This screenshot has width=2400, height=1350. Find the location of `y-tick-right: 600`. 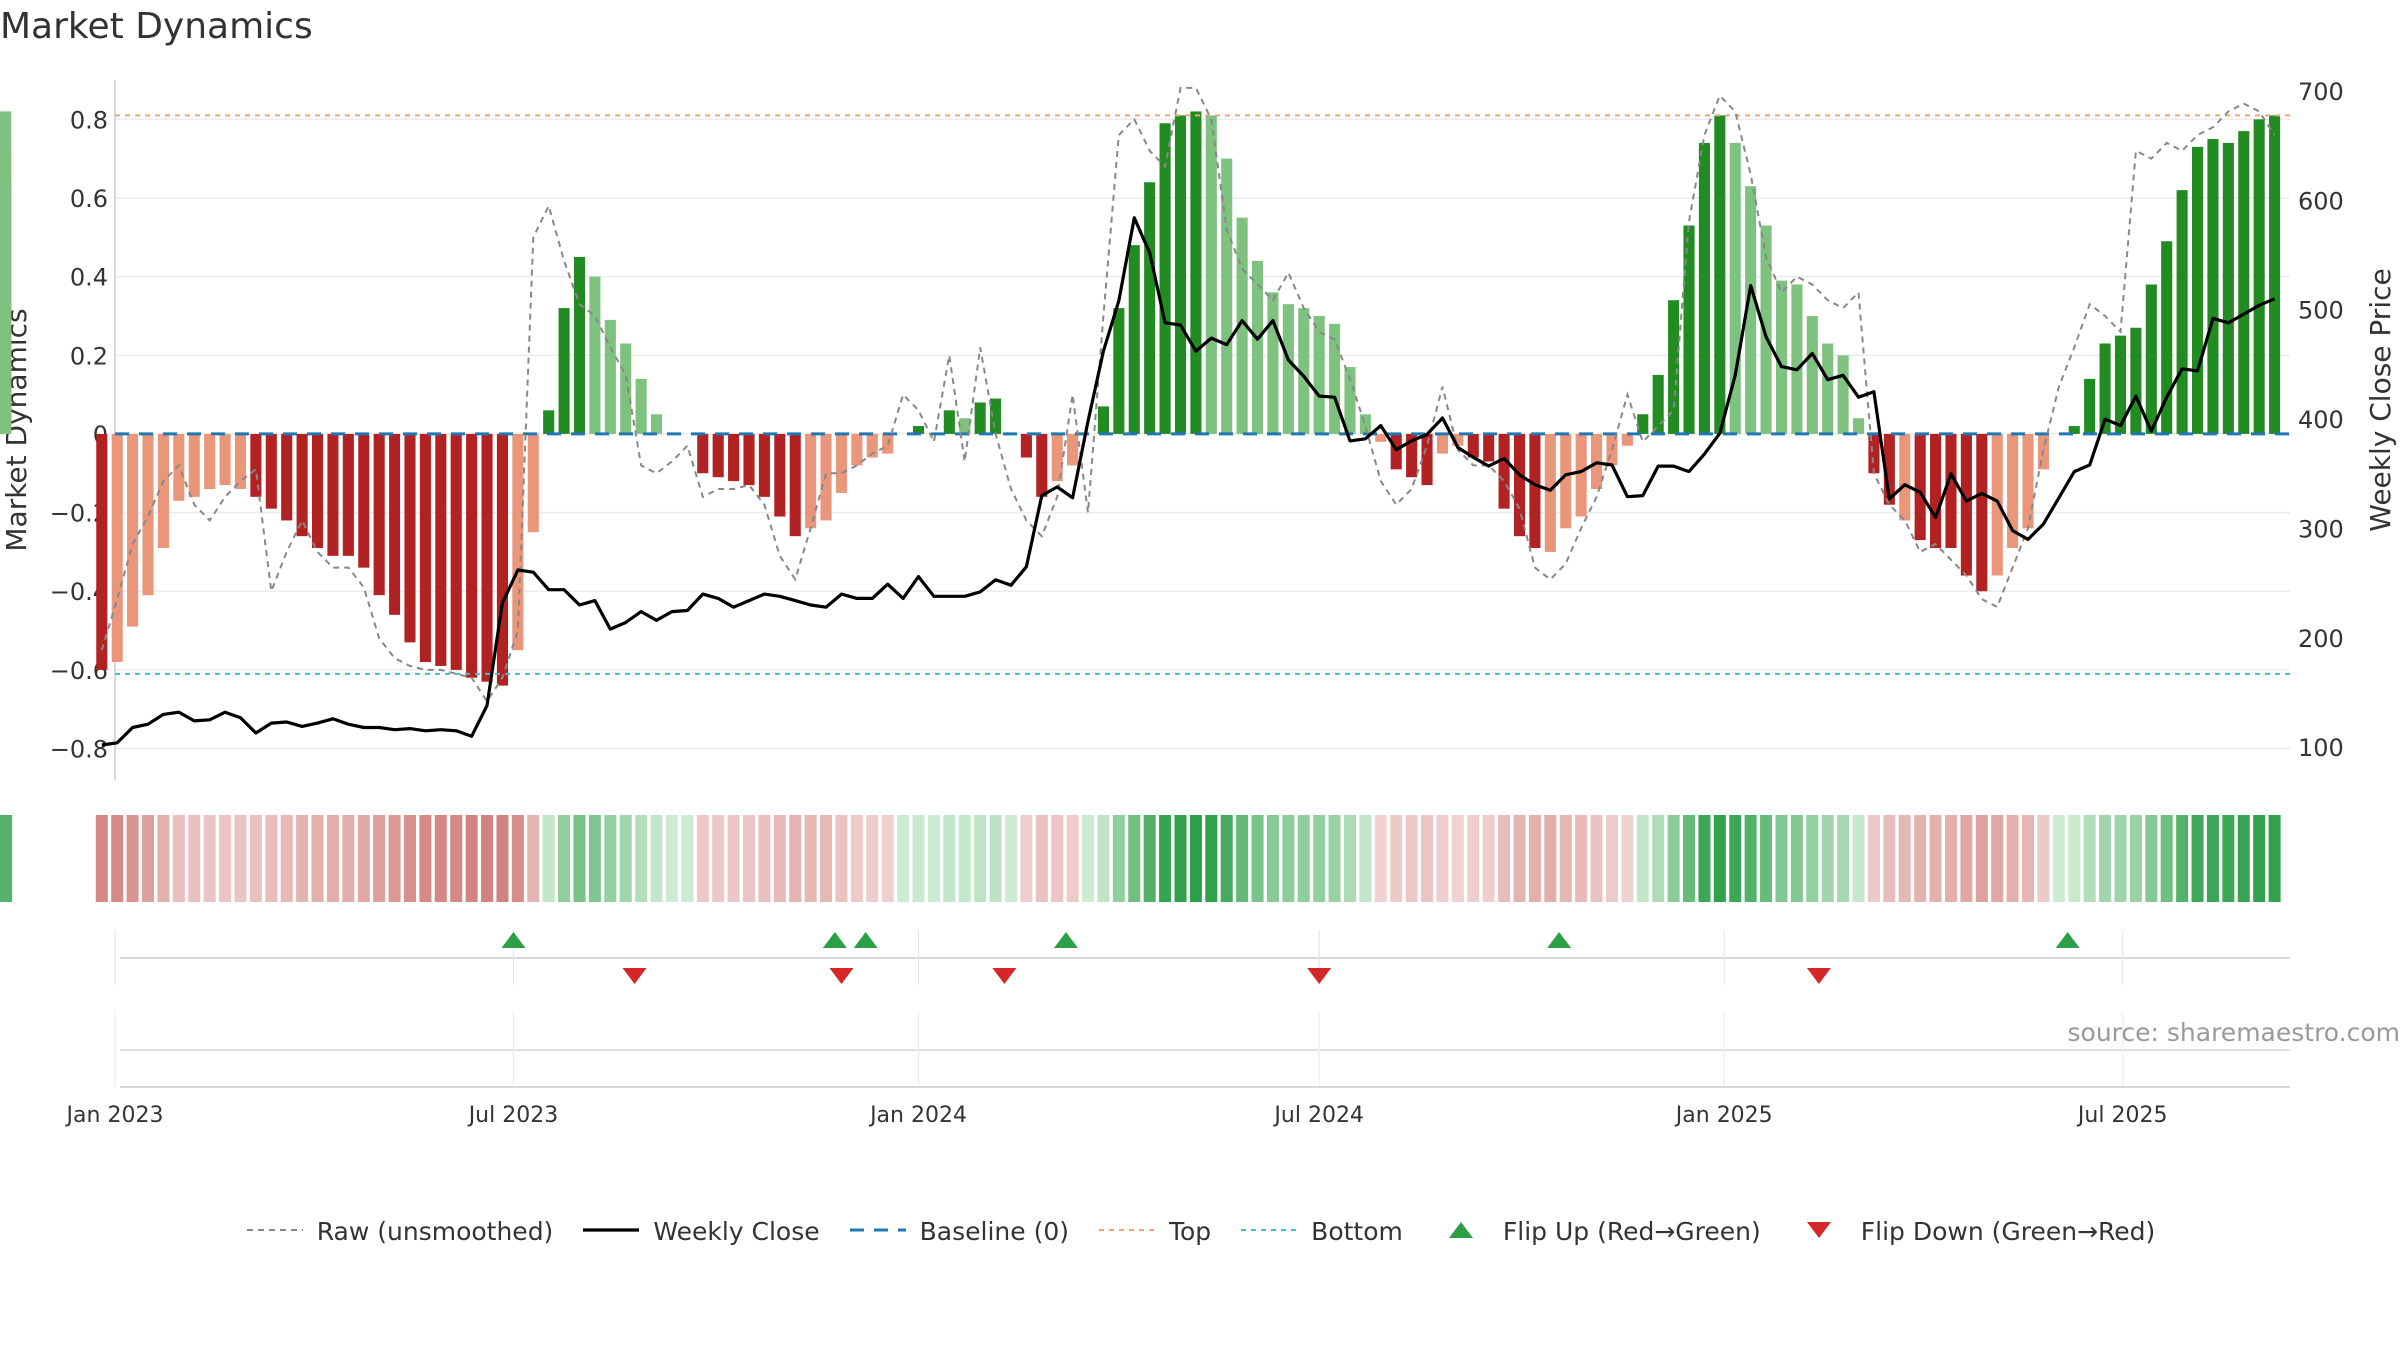

y-tick-right: 600 is located at coordinates (2321, 201).